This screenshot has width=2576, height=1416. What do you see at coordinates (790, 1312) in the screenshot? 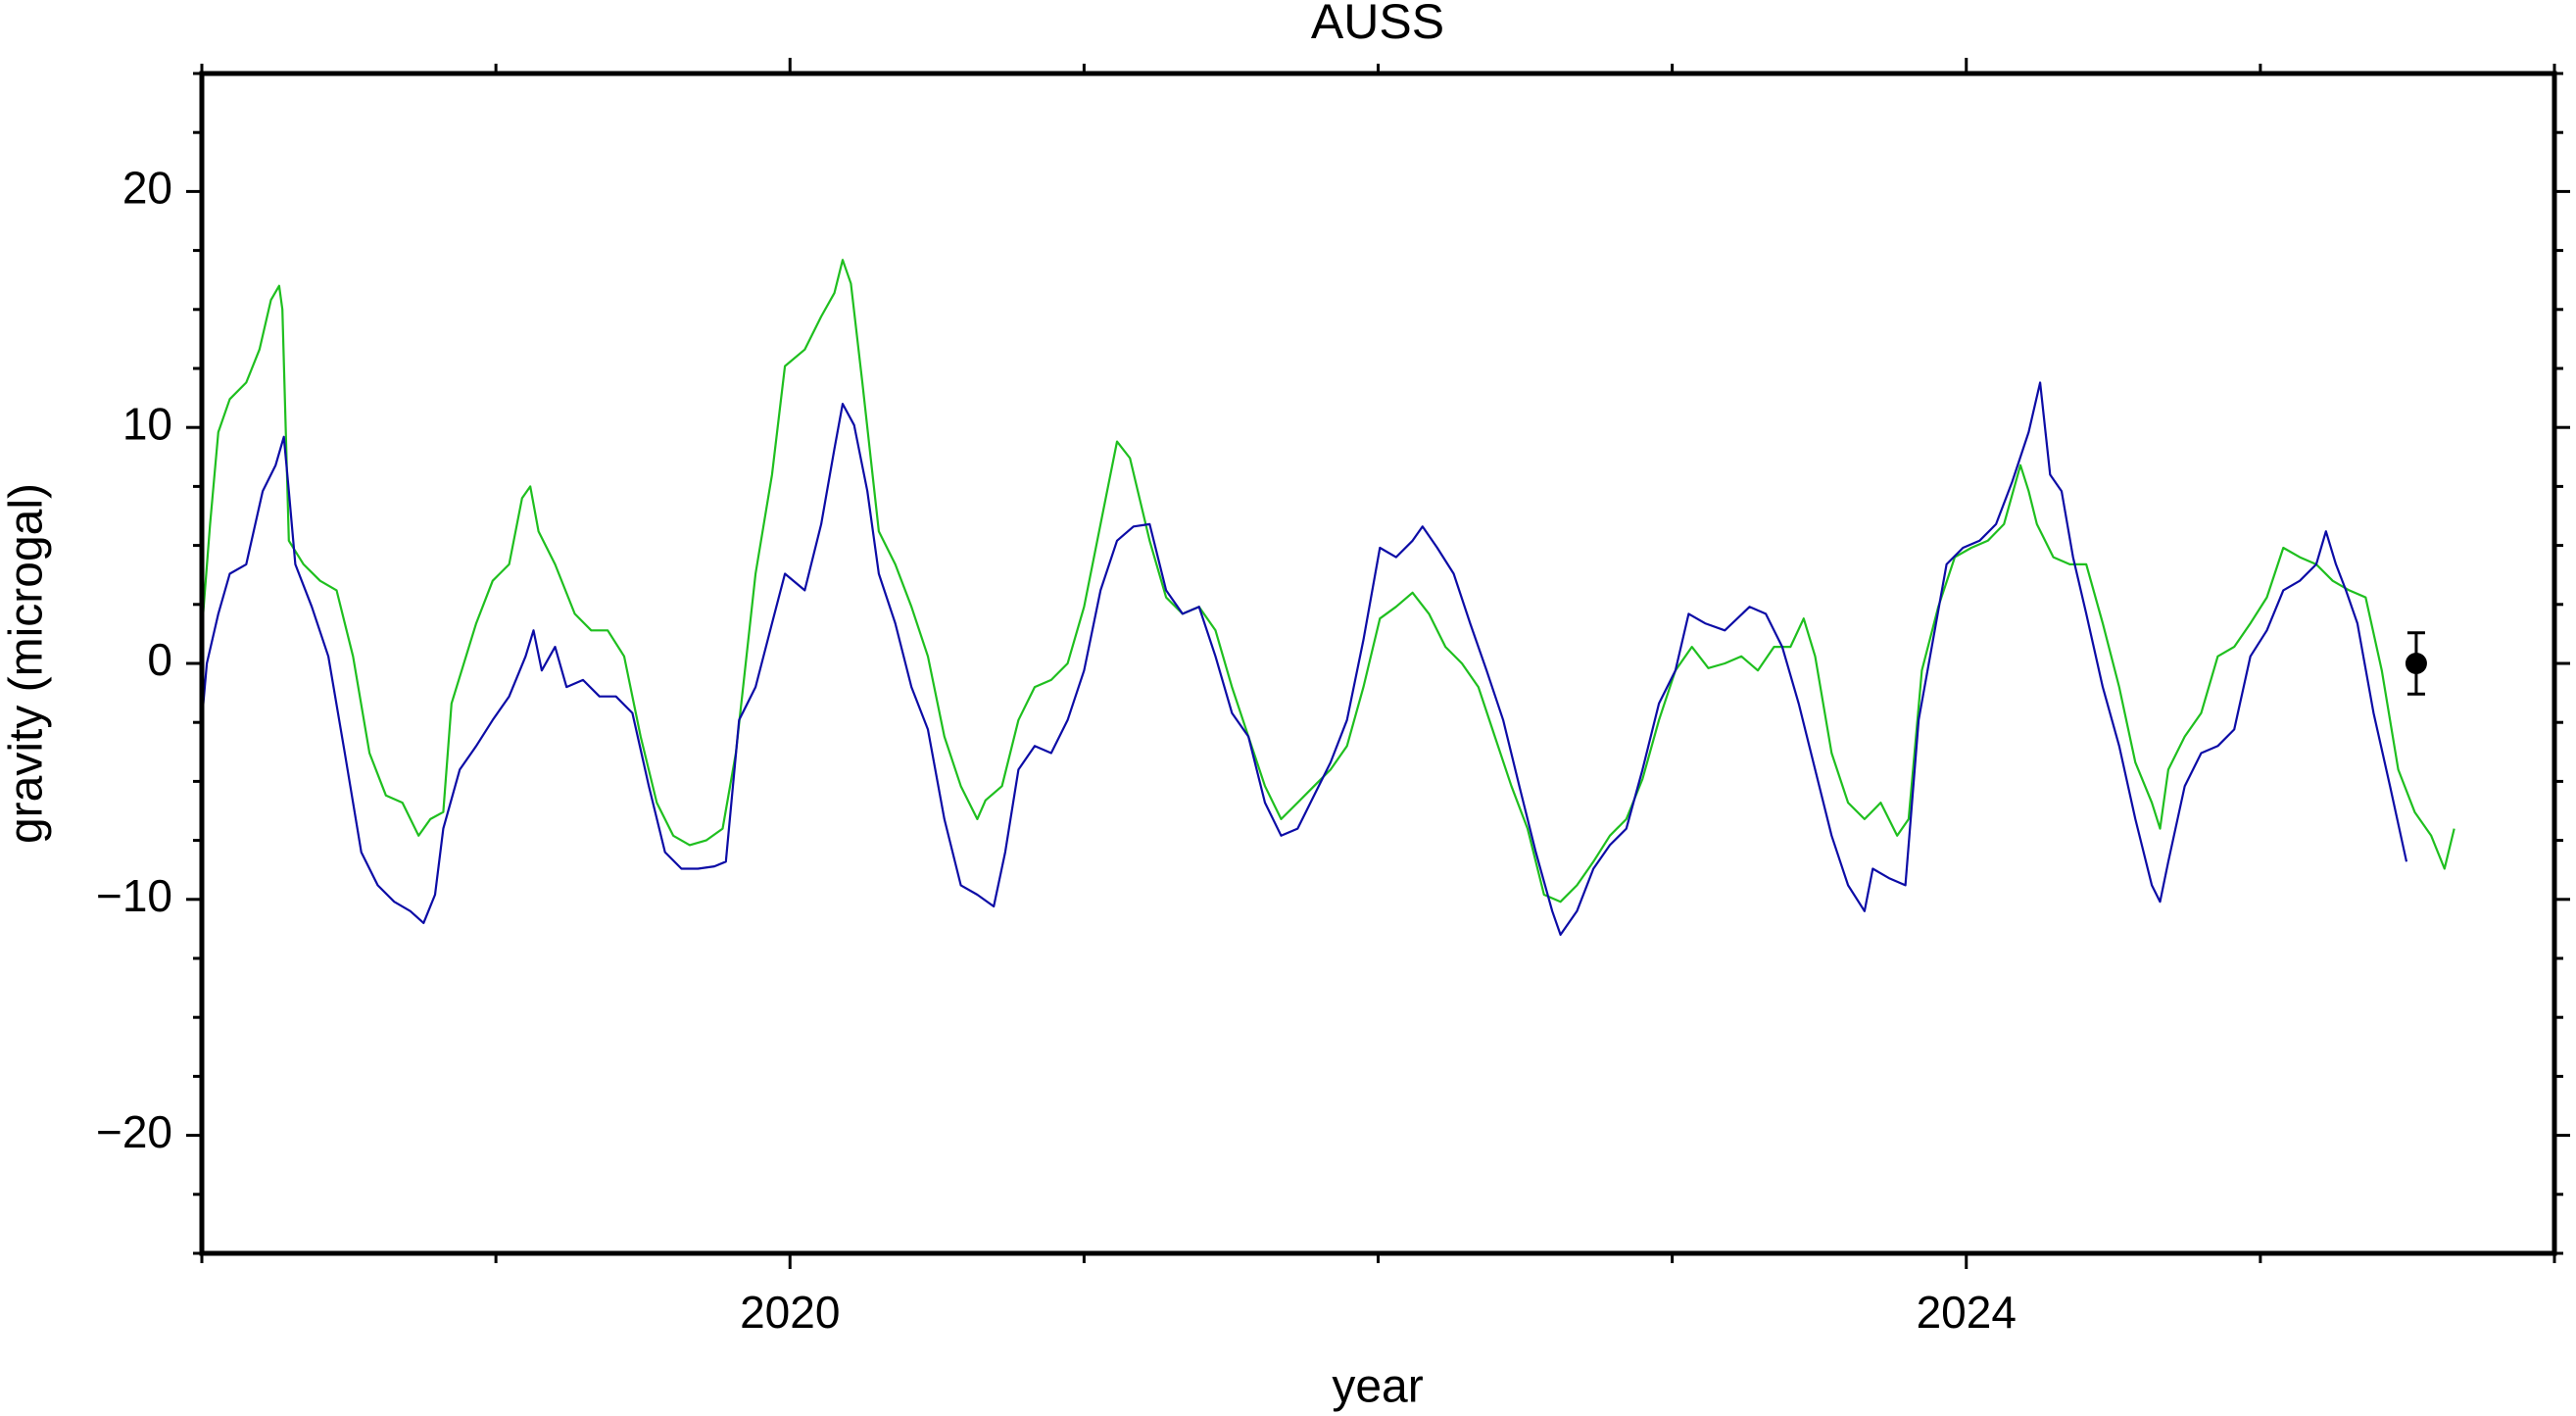
I see `x-tick-label: 2020` at bounding box center [790, 1312].